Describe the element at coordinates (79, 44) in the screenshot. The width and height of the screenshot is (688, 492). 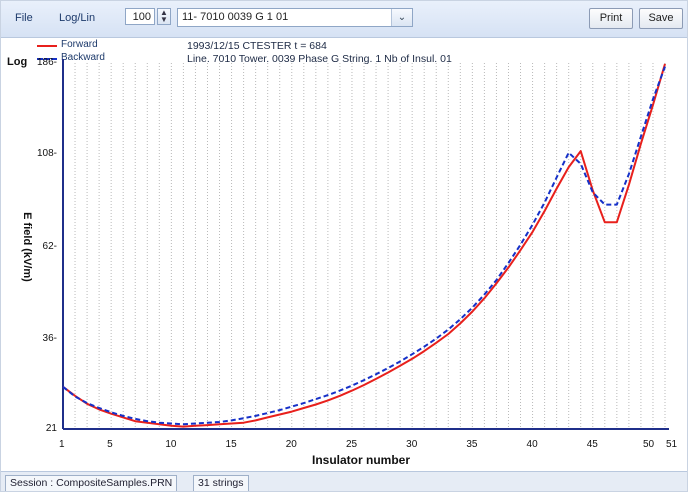
I see `legend-forward-label: Forward` at that location.